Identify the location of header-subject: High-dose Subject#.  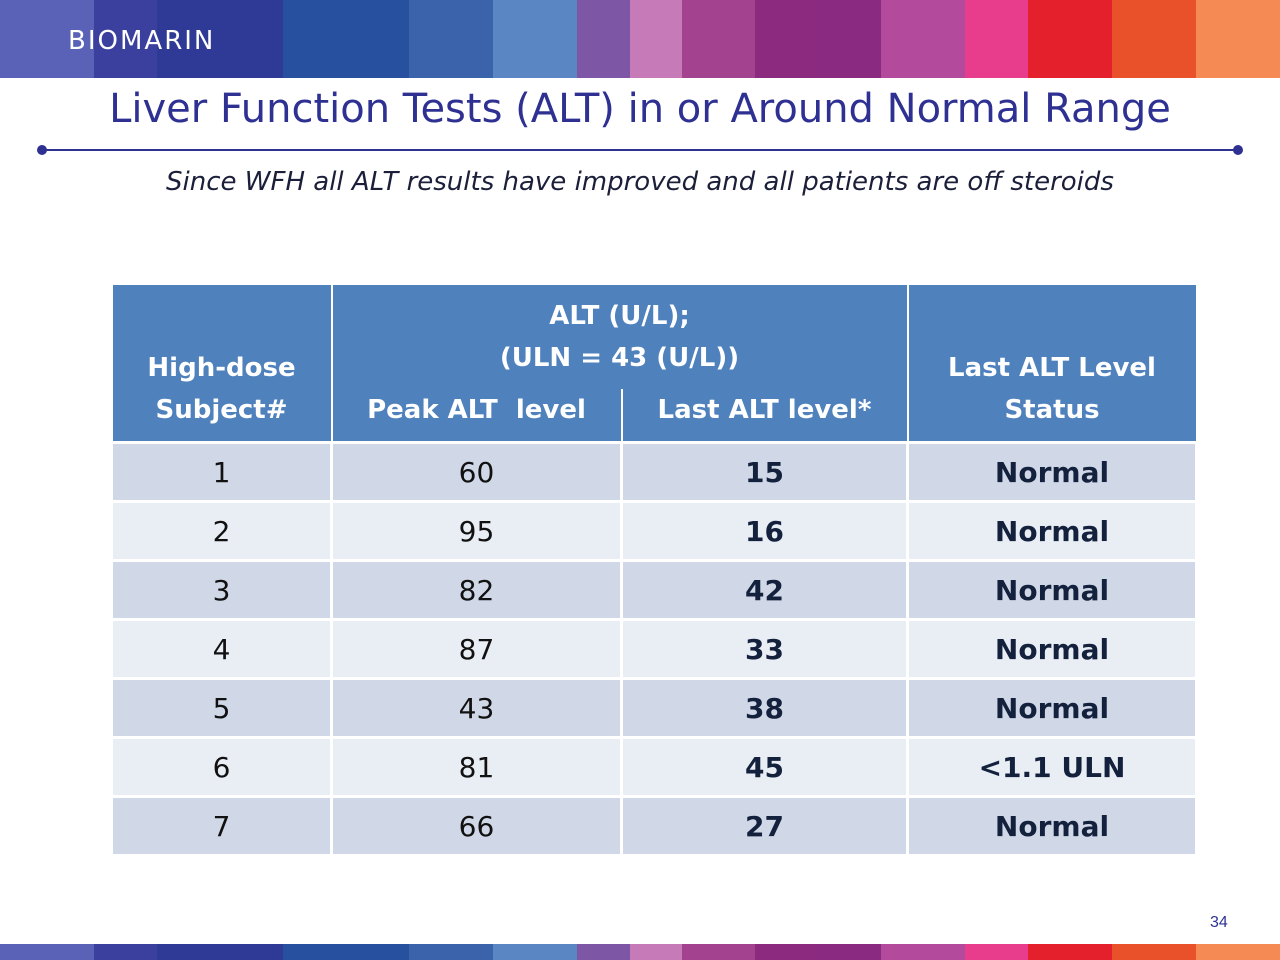
(221, 363).